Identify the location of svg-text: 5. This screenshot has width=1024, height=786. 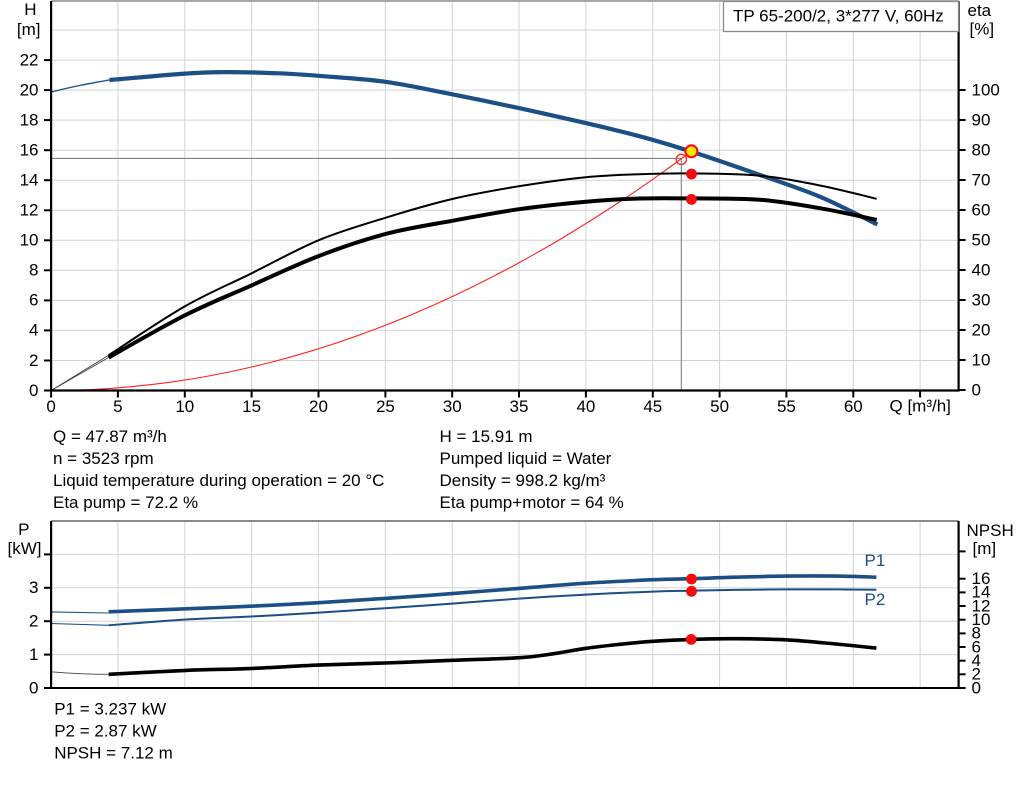
(117, 406).